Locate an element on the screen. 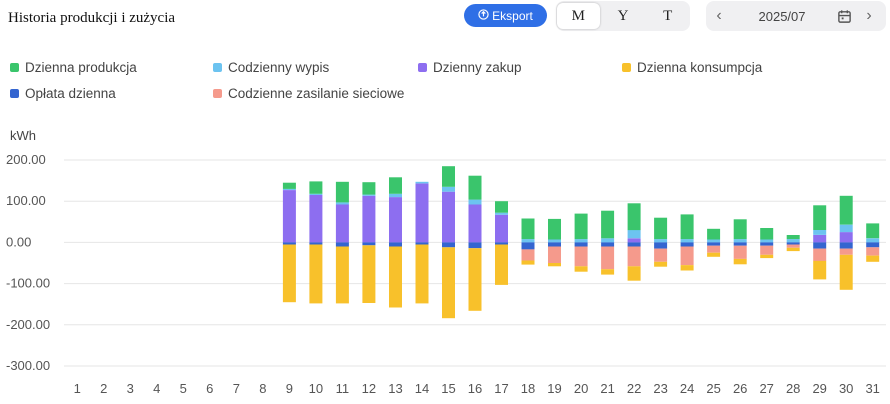  export-icon is located at coordinates (483, 15).